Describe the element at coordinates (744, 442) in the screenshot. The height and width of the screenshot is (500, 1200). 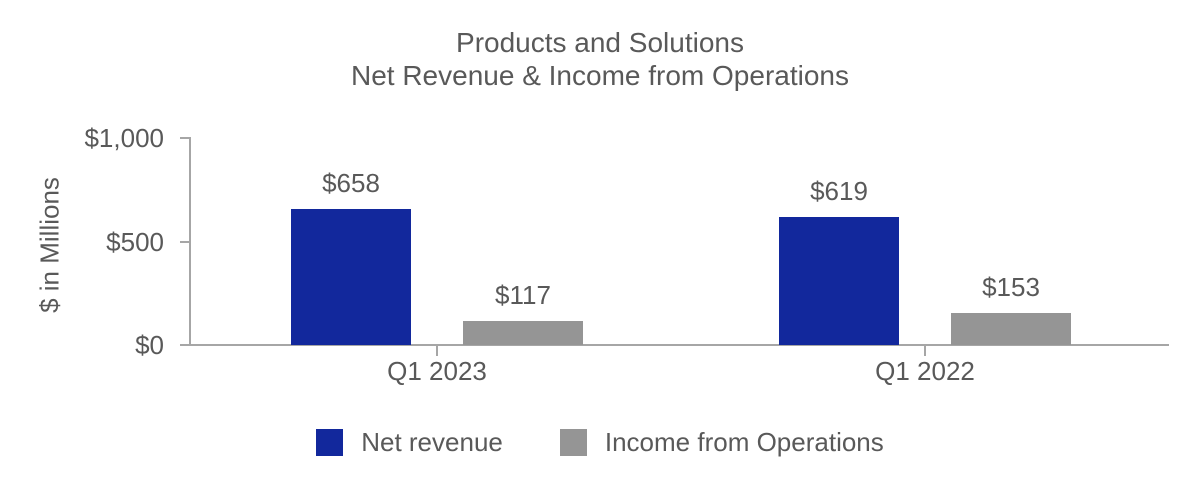
I see `legend-label-income-from-operations: Income from Operations` at that location.